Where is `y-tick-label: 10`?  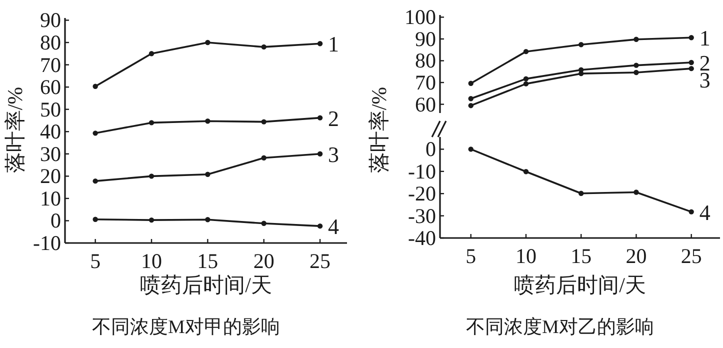
y-tick-label: 10 is located at coordinates (50, 198).